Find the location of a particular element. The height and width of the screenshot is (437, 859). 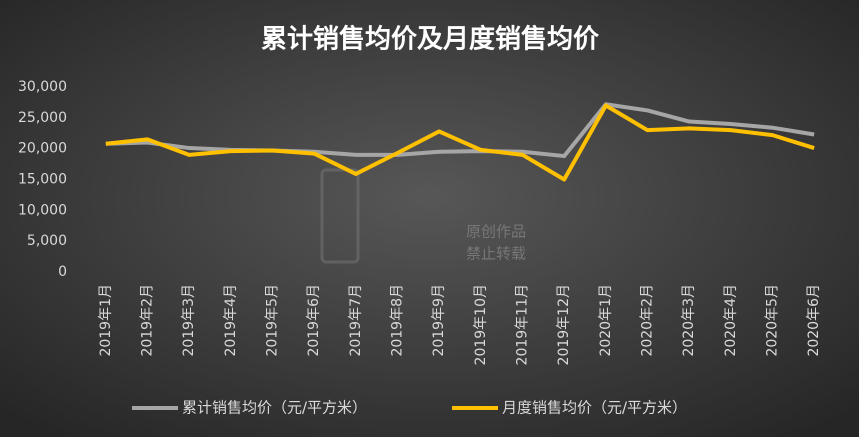

x-tick-label: 2019年3月 is located at coordinates (189, 320).